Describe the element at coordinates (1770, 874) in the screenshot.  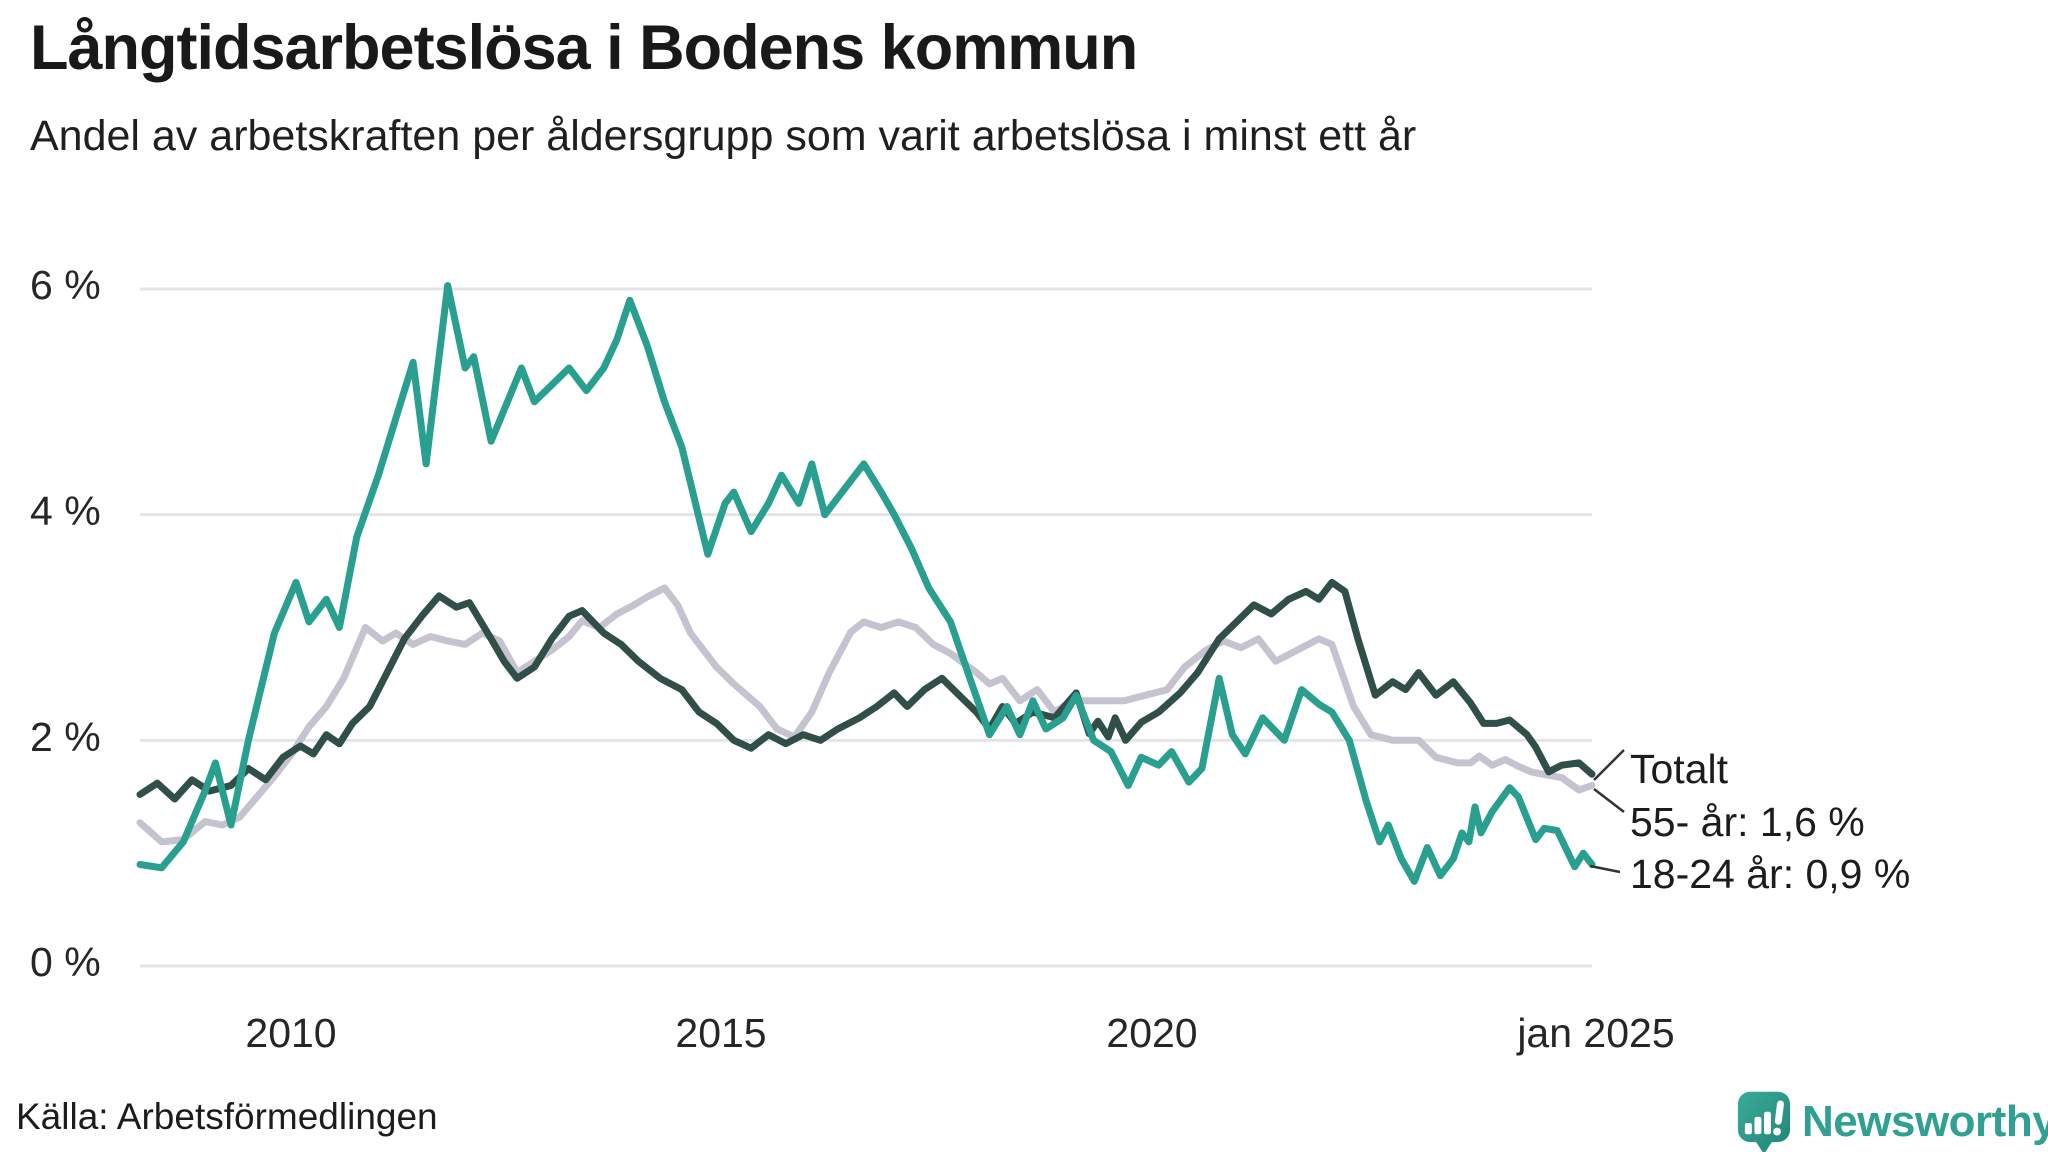
I see `series-label-18-24: 18-24 år: 0,9 %` at that location.